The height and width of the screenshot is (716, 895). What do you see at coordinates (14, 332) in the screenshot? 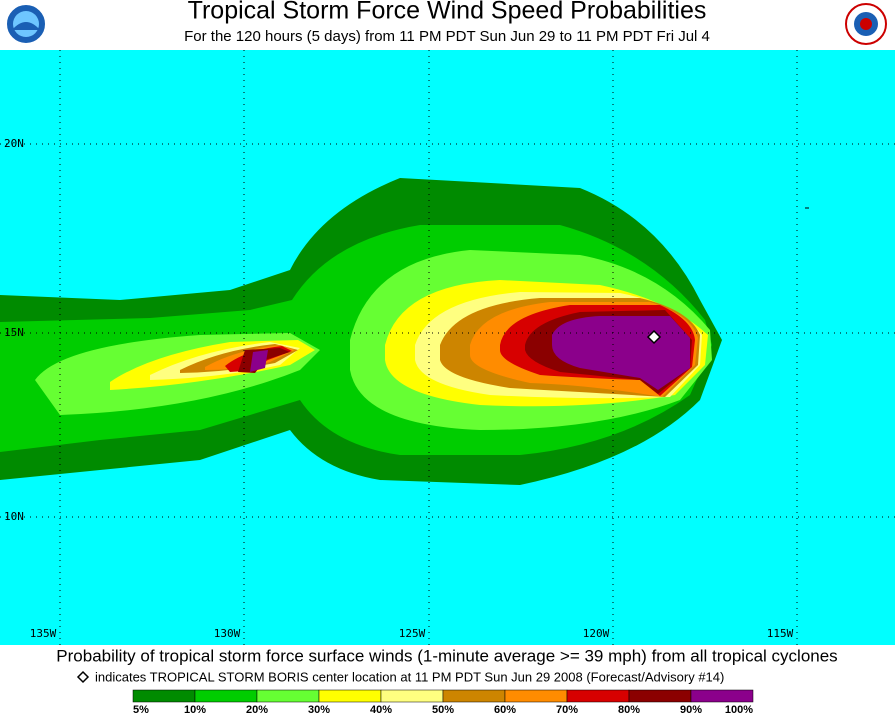
I see `lat-label: 15N` at bounding box center [14, 332].